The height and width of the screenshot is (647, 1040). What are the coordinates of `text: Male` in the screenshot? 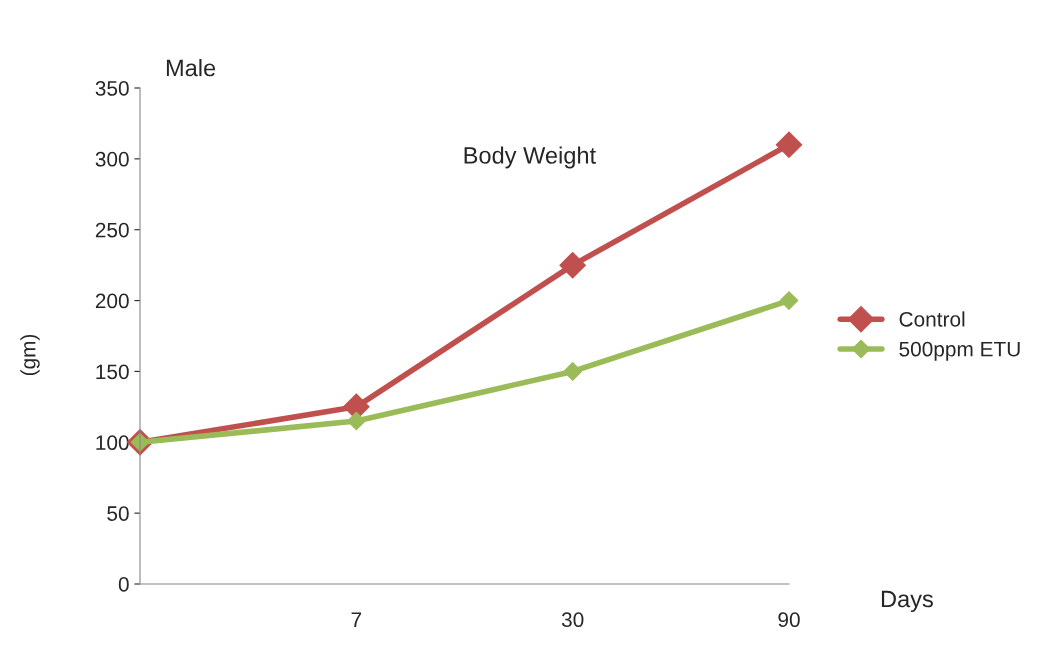 It's located at (191, 68).